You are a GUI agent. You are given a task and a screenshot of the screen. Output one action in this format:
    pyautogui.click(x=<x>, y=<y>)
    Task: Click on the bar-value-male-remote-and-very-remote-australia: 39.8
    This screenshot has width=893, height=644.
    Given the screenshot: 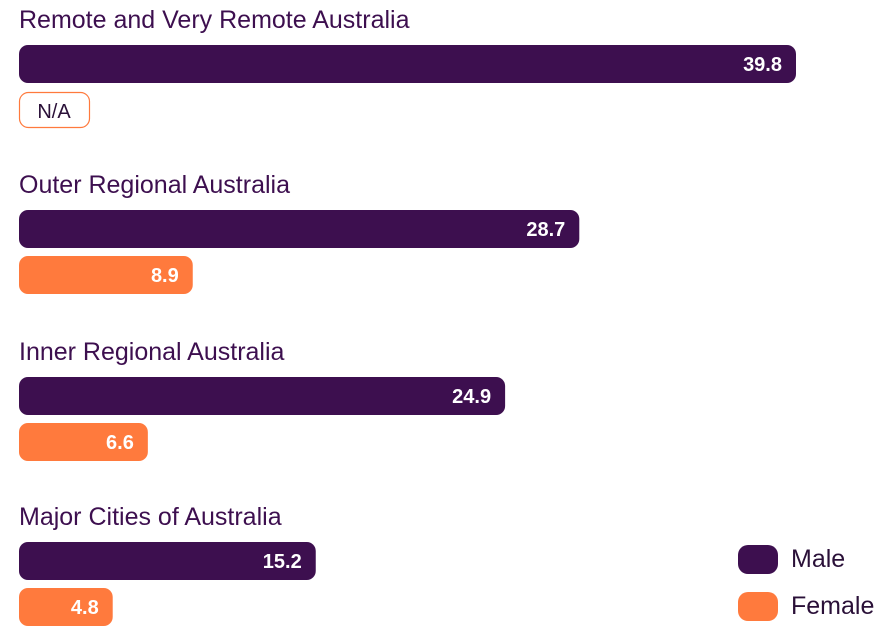 What is the action you would take?
    pyautogui.click(x=762, y=65)
    